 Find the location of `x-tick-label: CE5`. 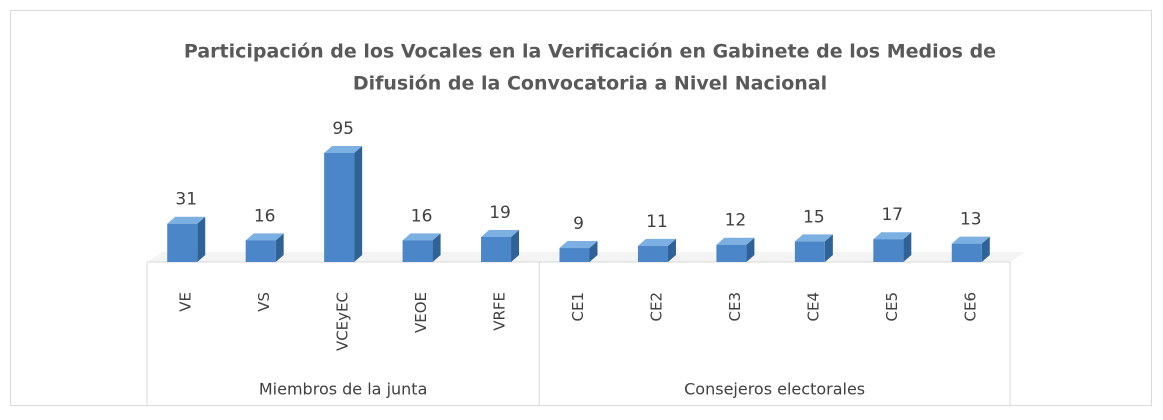

x-tick-label: CE5 is located at coordinates (892, 307).